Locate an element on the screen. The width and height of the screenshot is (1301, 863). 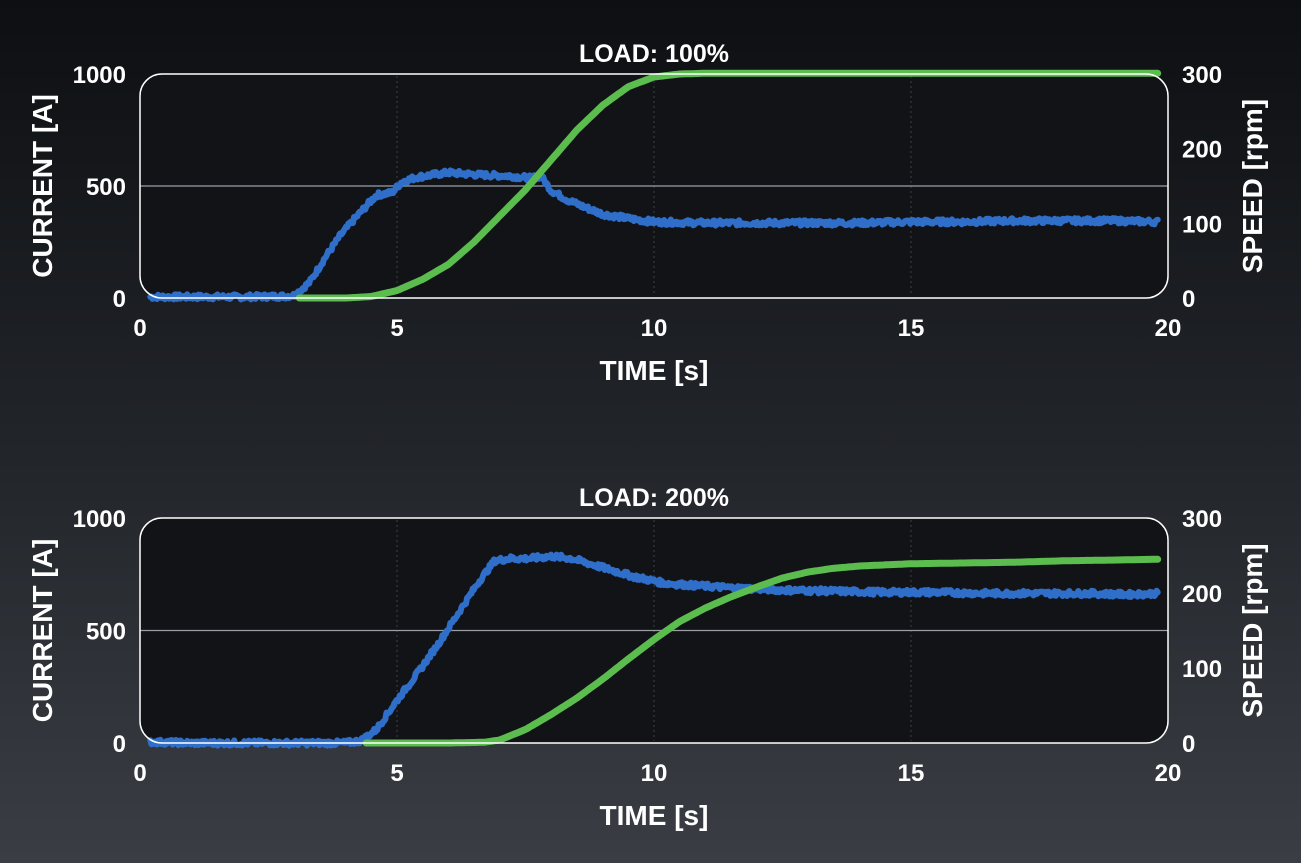
chart-title: LOAD: 200% is located at coordinates (654, 498).